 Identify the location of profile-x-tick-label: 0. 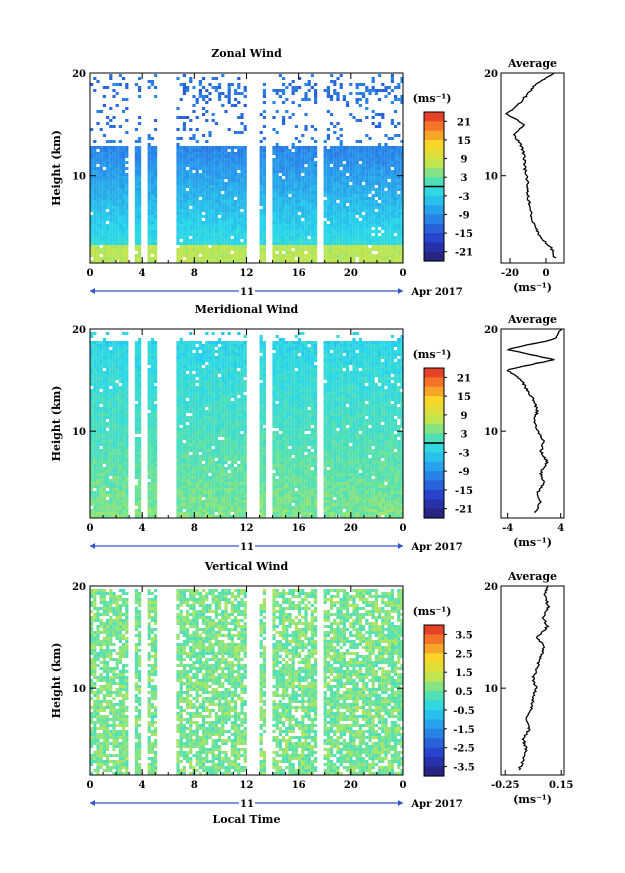
(546, 273).